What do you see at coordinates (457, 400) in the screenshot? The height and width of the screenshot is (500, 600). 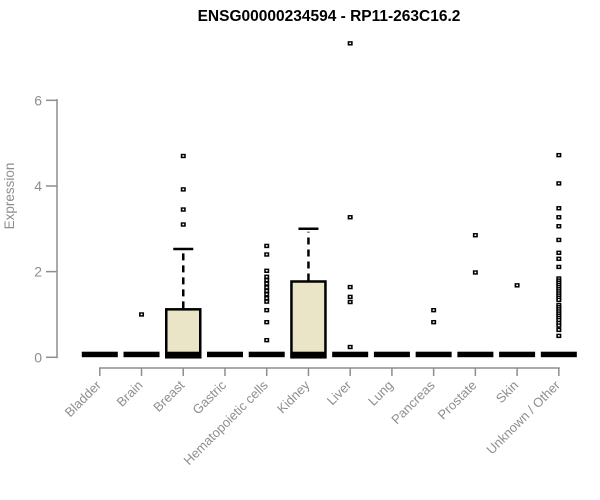 I see `category-label: Prostate` at bounding box center [457, 400].